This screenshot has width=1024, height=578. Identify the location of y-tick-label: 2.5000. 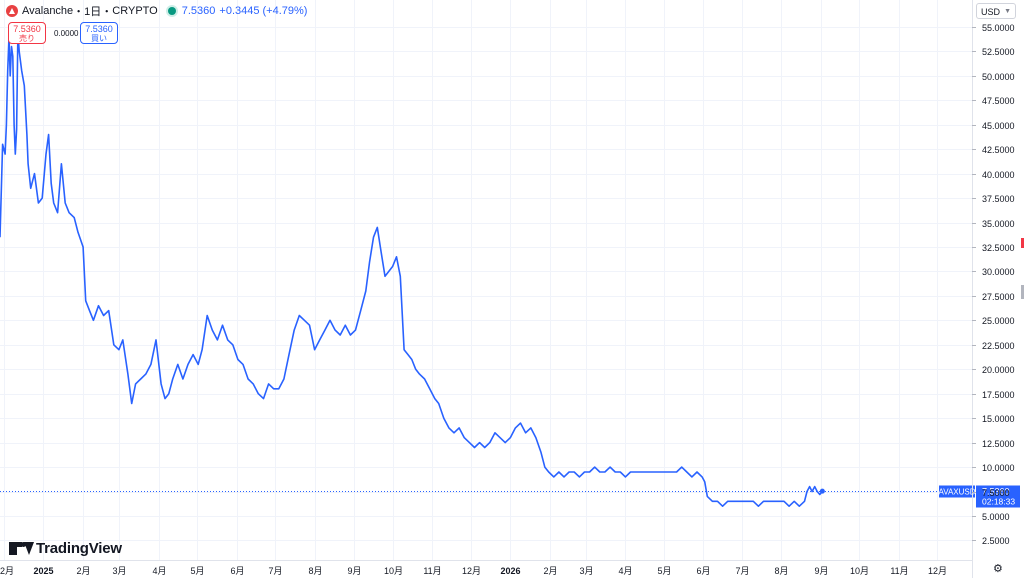
(996, 541).